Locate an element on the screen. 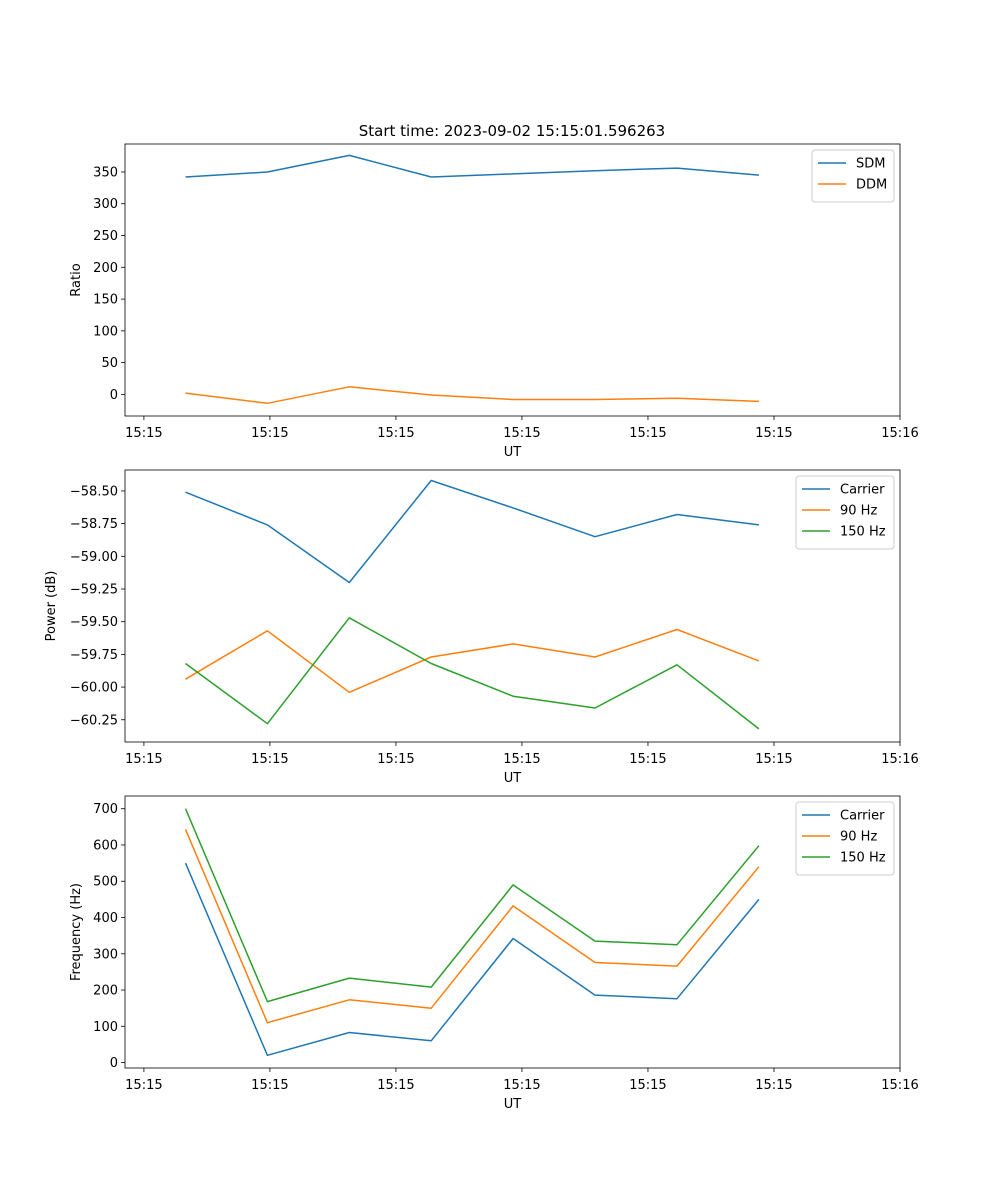 The height and width of the screenshot is (1200, 1000). y-tick-label: 50 is located at coordinates (109, 363).